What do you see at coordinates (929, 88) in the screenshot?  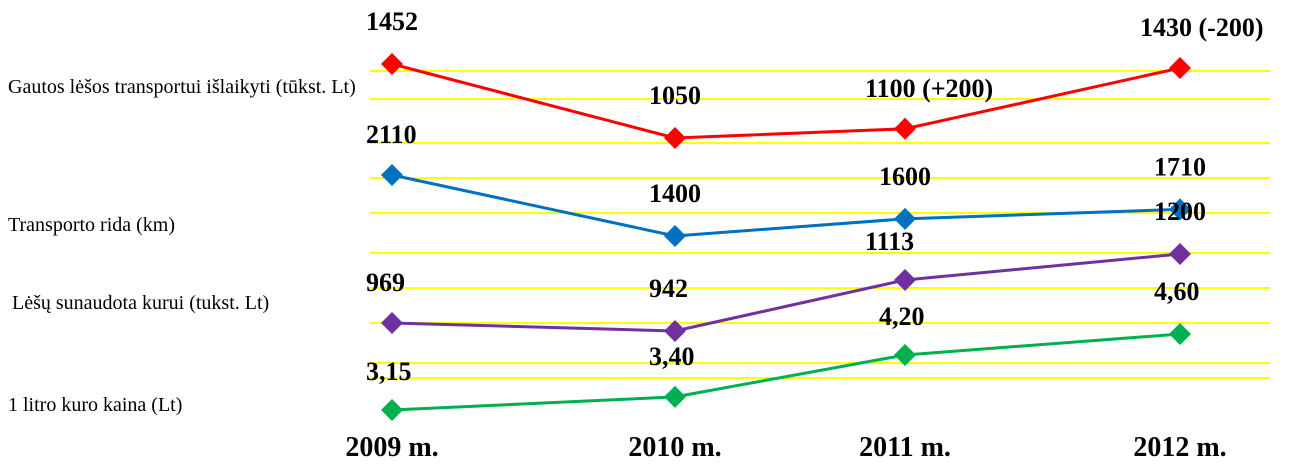 I see `data-label: 1100 (+200)` at bounding box center [929, 88].